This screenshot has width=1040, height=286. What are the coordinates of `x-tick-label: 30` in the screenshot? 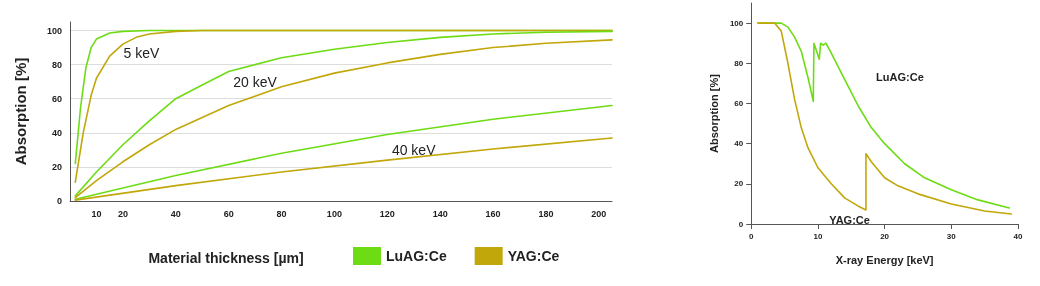 It's located at (951, 236).